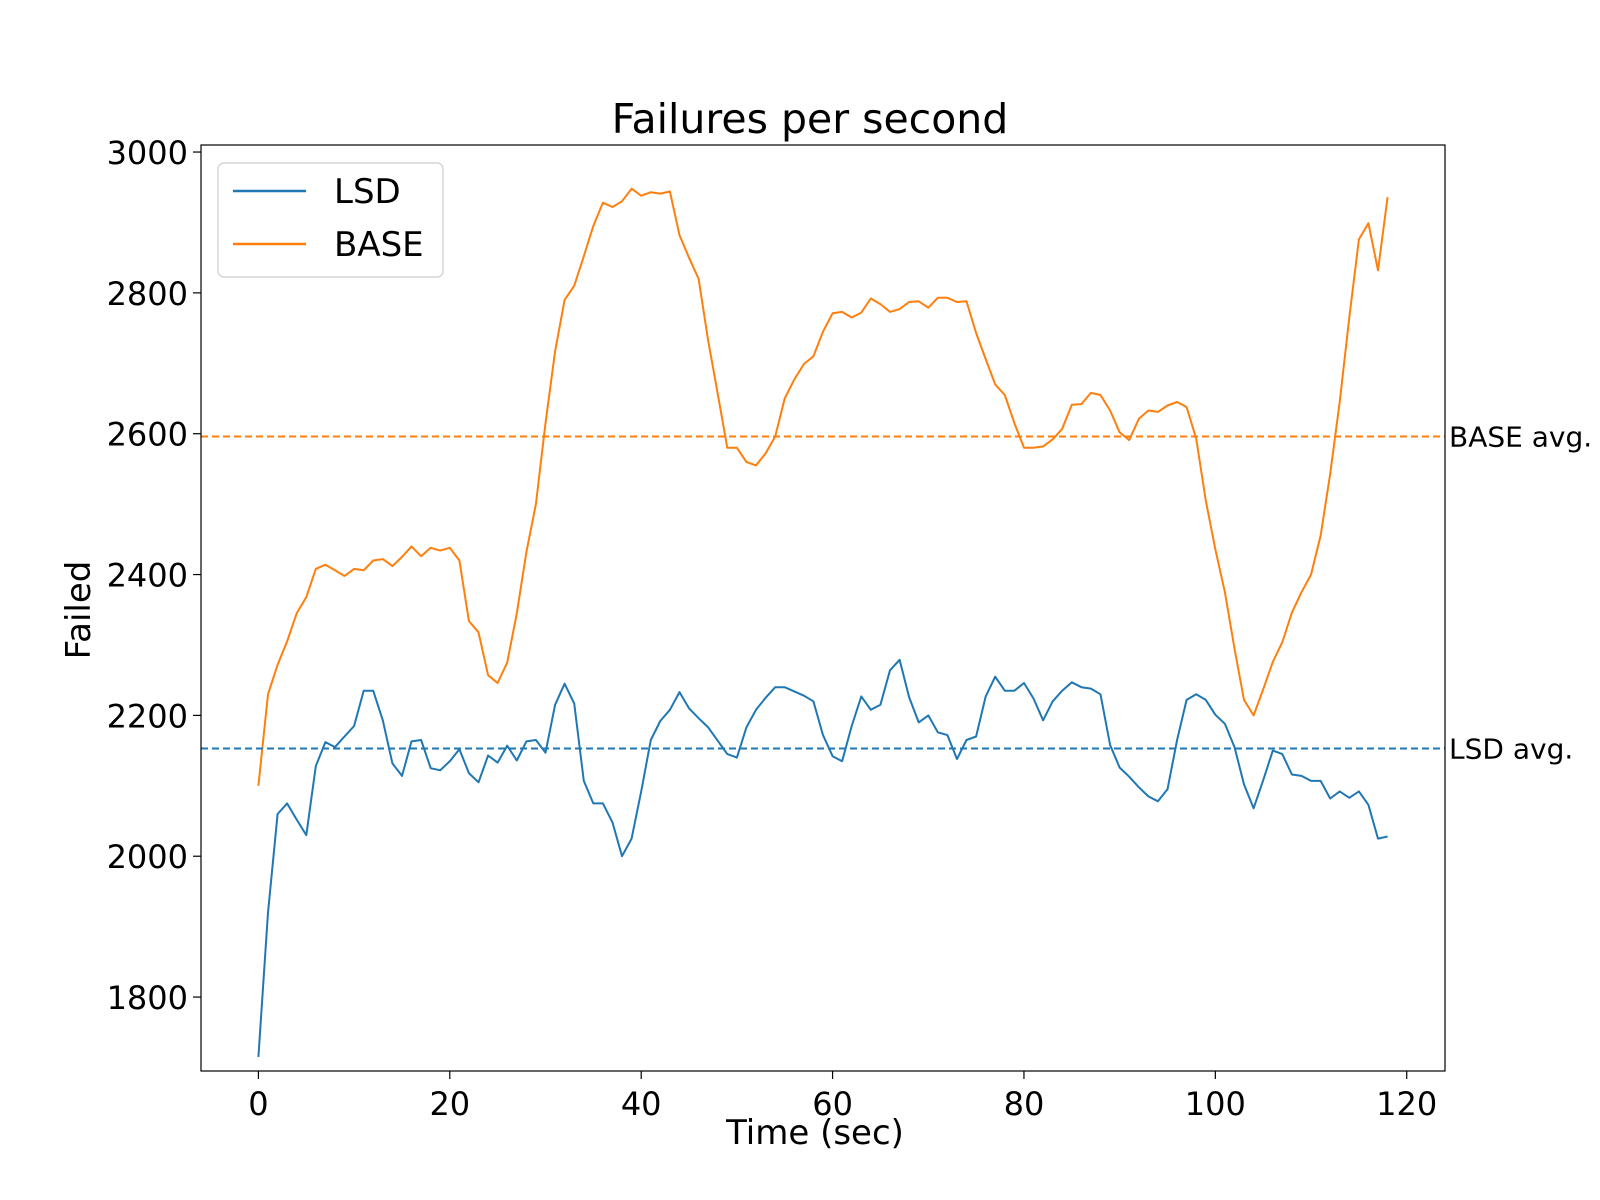 The width and height of the screenshot is (1600, 1200). What do you see at coordinates (367, 192) in the screenshot?
I see `legend-label-lsd: LSD` at bounding box center [367, 192].